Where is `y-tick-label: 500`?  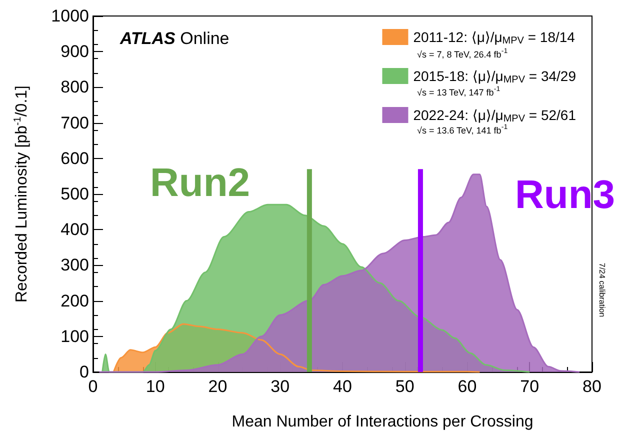
y-tick-label: 500 is located at coordinates (74, 194).